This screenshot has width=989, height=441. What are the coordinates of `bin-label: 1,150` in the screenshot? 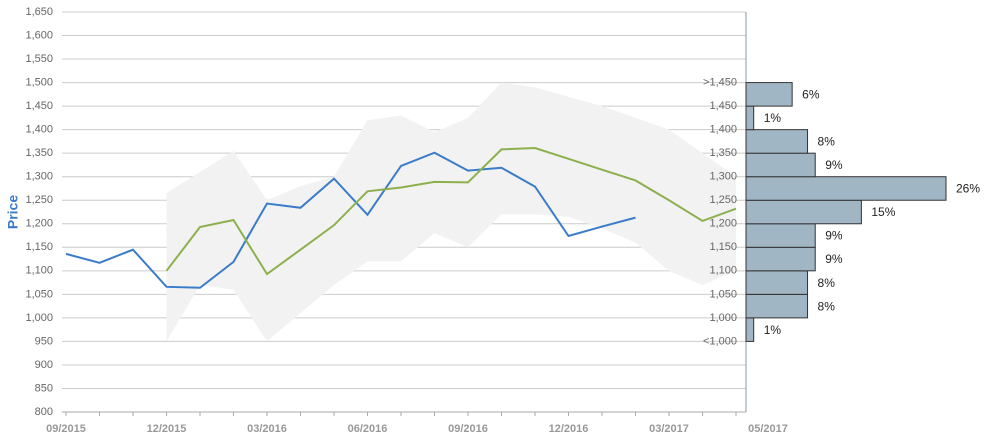 It's located at (723, 247).